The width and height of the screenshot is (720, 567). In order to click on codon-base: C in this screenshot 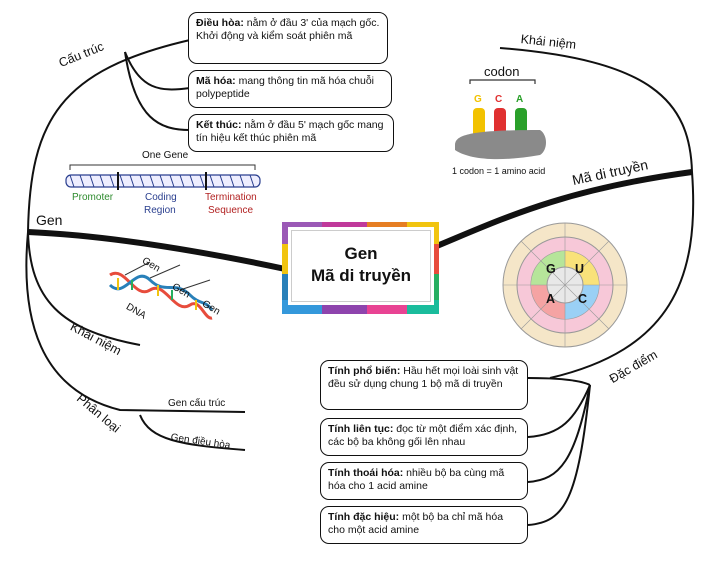, I will do `click(499, 99)`.